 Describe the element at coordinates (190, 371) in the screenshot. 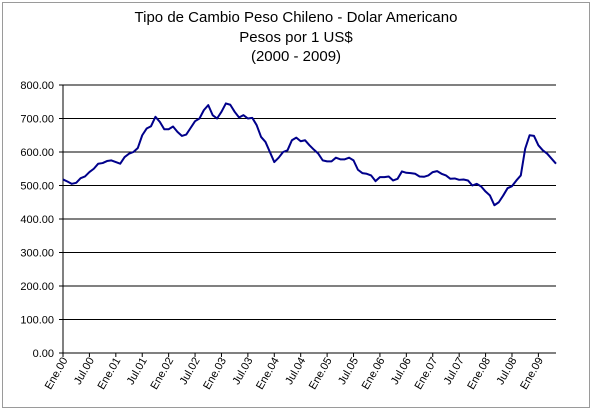

I see `x-tick-label: Jul.02` at that location.